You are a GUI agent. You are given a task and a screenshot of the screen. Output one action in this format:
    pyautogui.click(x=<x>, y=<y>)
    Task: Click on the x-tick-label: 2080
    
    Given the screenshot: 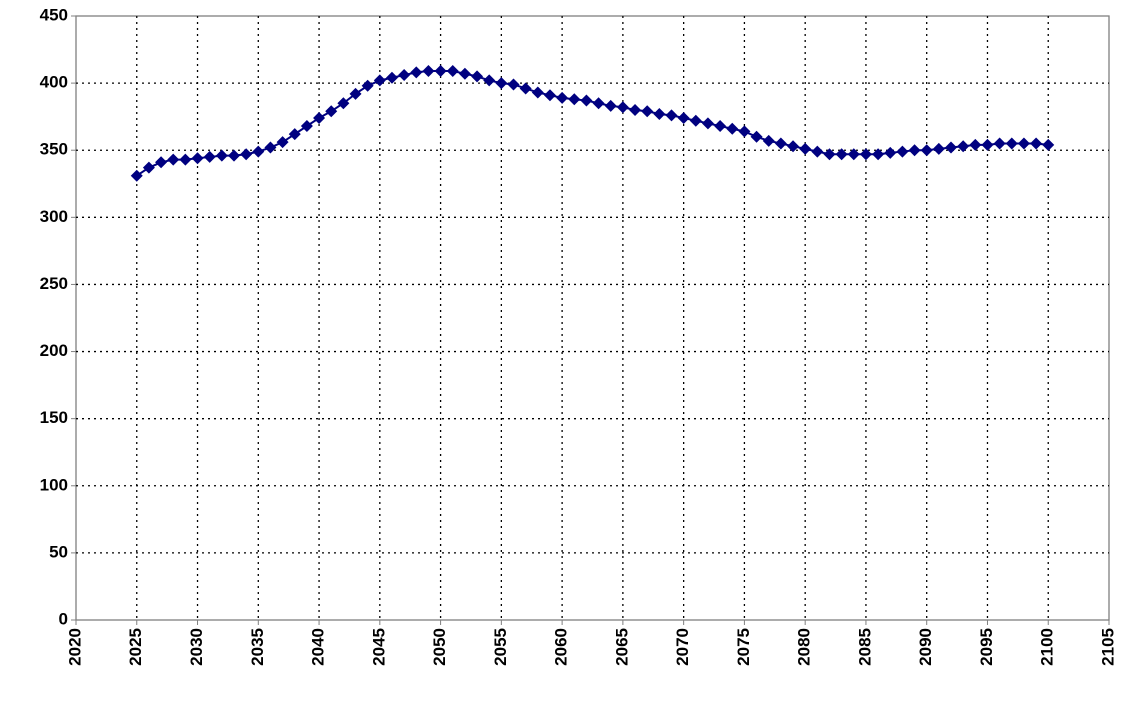 What is the action you would take?
    pyautogui.click(x=804, y=647)
    